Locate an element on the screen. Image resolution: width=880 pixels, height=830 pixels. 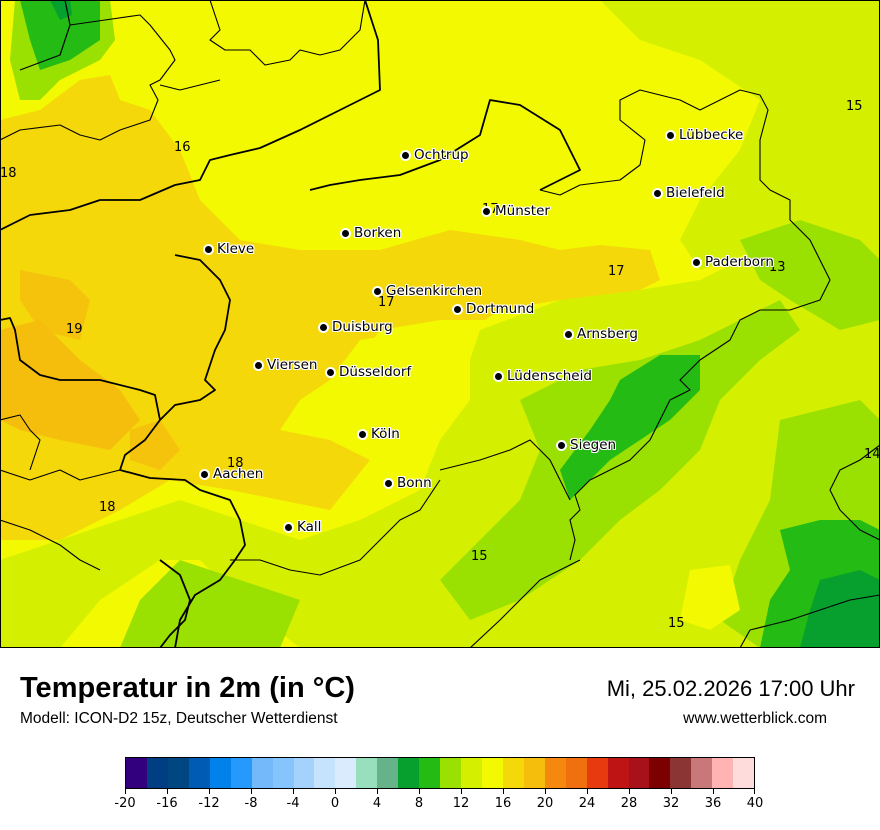
website-link: www.wetterblick.com is located at coordinates (755, 718).